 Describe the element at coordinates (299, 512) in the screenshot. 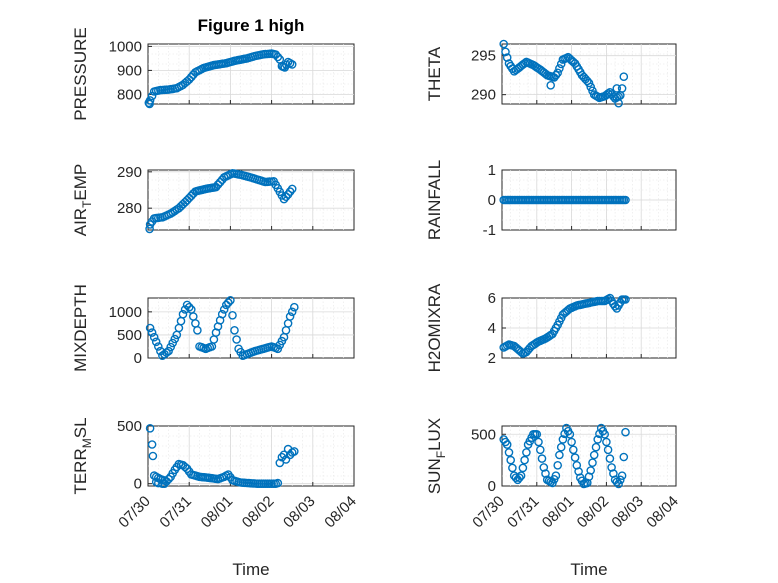

I see `x-tick-label: 08/03` at that location.